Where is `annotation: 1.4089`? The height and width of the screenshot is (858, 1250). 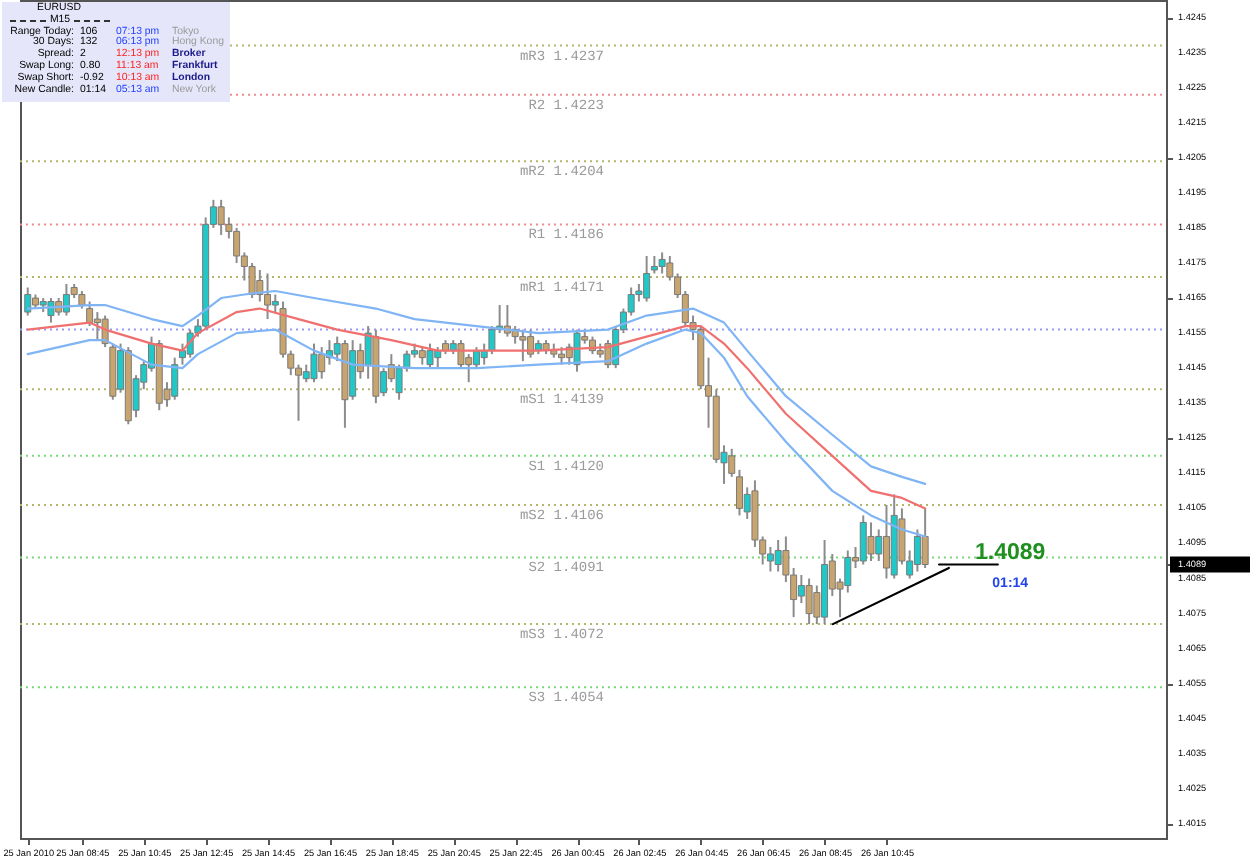 annotation: 1.4089 is located at coordinates (1010, 552).